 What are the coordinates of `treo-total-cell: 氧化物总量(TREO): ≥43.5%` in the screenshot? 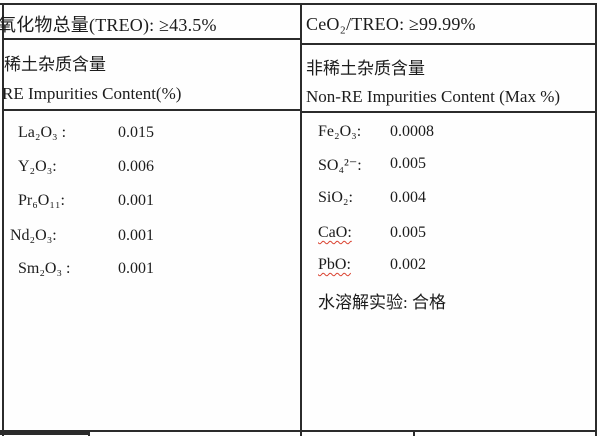 It's located at (108, 25).